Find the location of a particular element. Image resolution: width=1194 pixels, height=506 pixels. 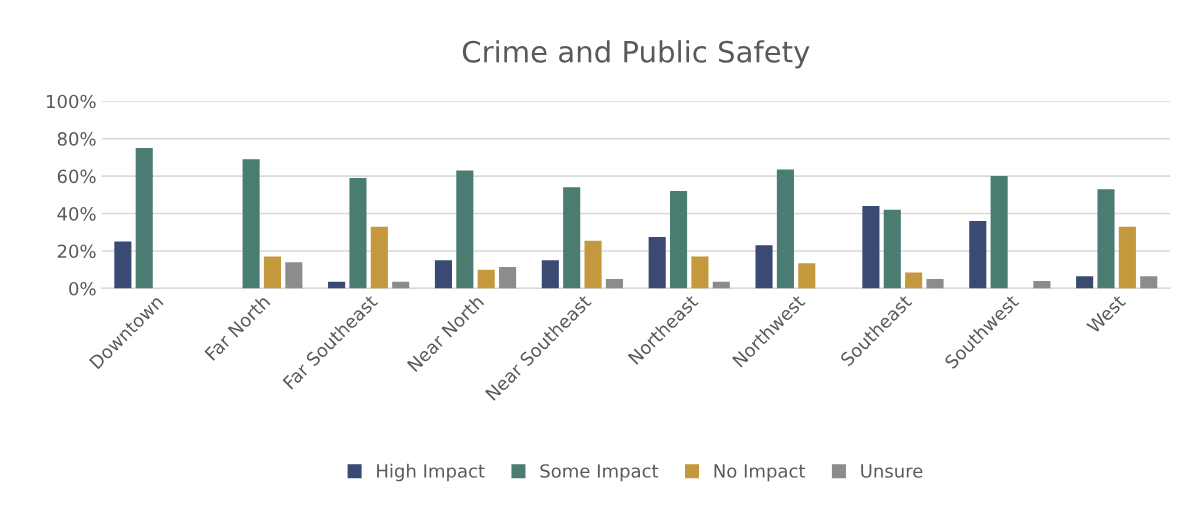

y-tick-label: 20% is located at coordinates (76, 251).